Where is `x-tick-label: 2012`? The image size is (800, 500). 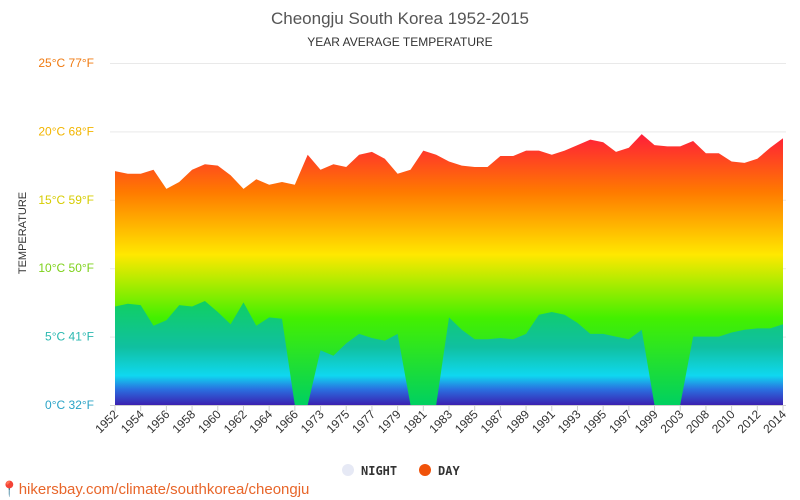
x-tick-label: 2012 is located at coordinates (749, 421).